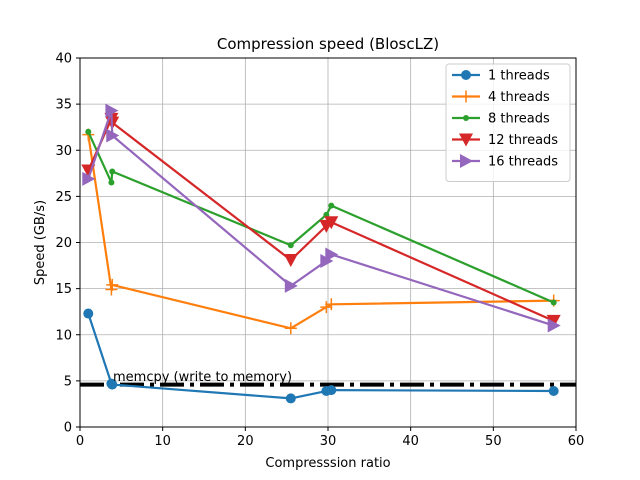  Describe the element at coordinates (328, 441) in the screenshot. I see `x-tick-label: 30` at that location.